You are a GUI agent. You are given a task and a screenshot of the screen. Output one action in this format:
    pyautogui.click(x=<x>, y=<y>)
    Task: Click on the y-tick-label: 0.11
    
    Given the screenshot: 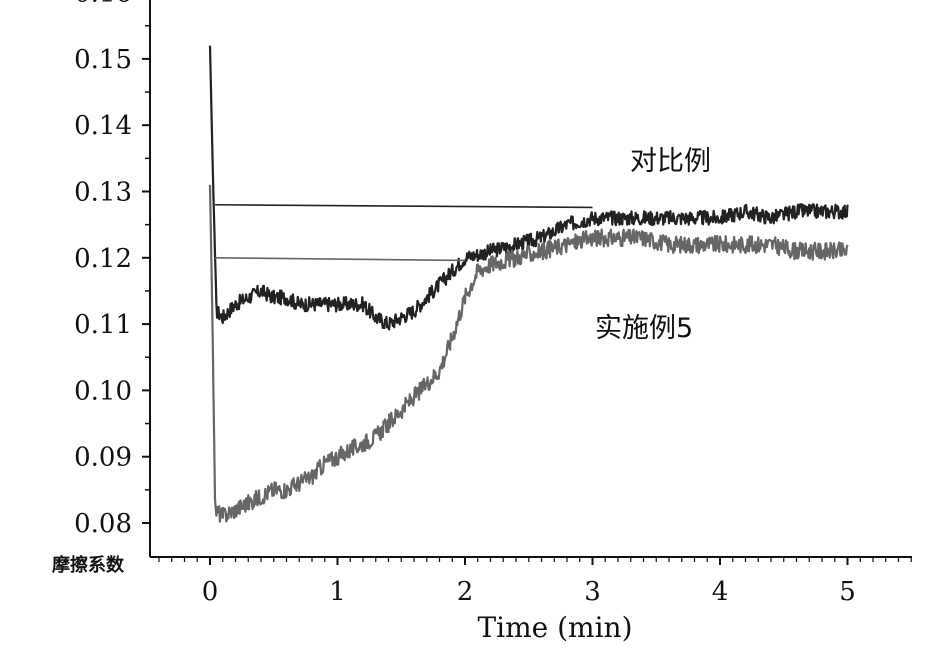 What is the action you would take?
    pyautogui.click(x=103, y=325)
    